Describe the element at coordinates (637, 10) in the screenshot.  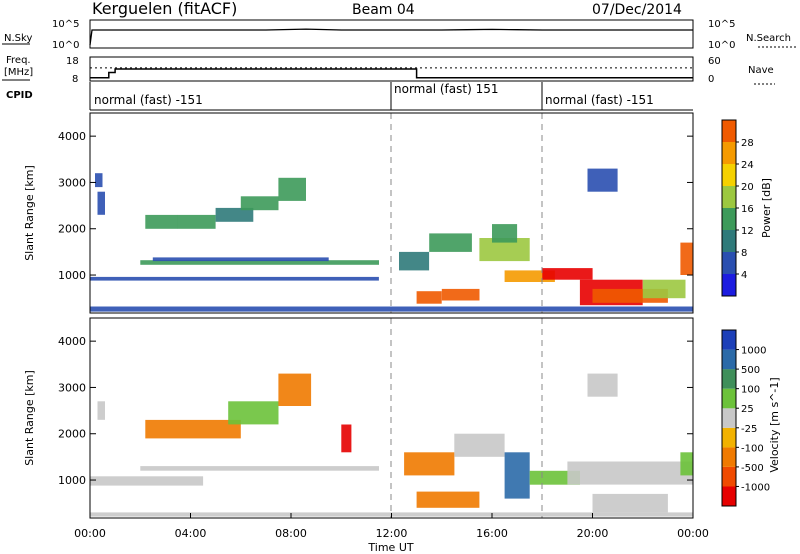
I see `date-title: 07/Dec/2014` at that location.